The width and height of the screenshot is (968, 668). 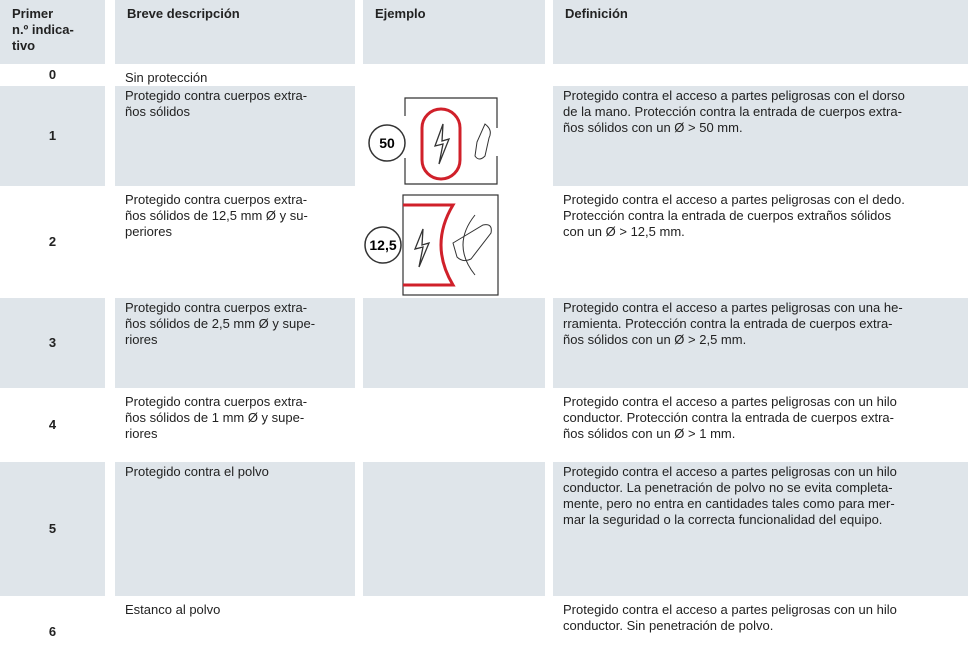 I want to click on header-cell: Ejemplo, so click(x=454, y=32).